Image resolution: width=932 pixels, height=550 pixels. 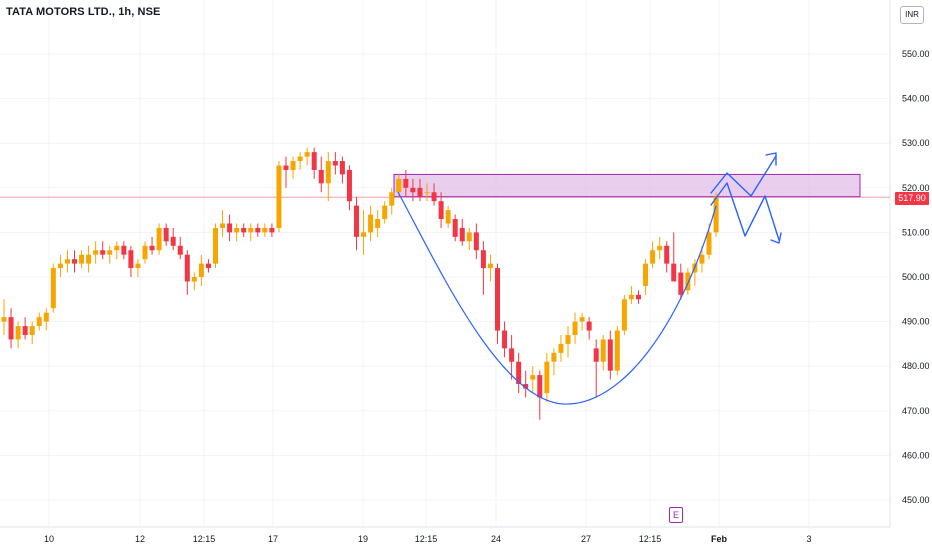 What do you see at coordinates (912, 15) in the screenshot?
I see `currency-badge: INR` at bounding box center [912, 15].